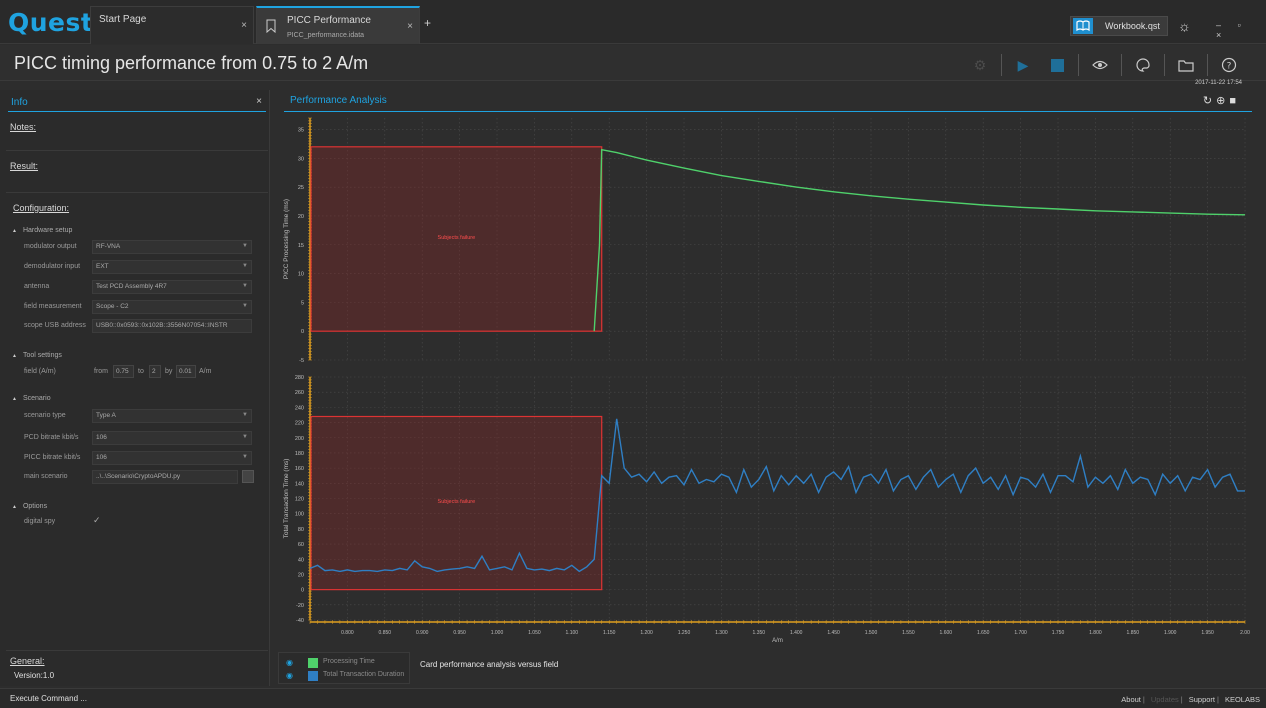 Image resolution: width=1266 pixels, height=708 pixels. What do you see at coordinates (31, 398) in the screenshot?
I see `scenario-heading: Scenario` at bounding box center [31, 398].